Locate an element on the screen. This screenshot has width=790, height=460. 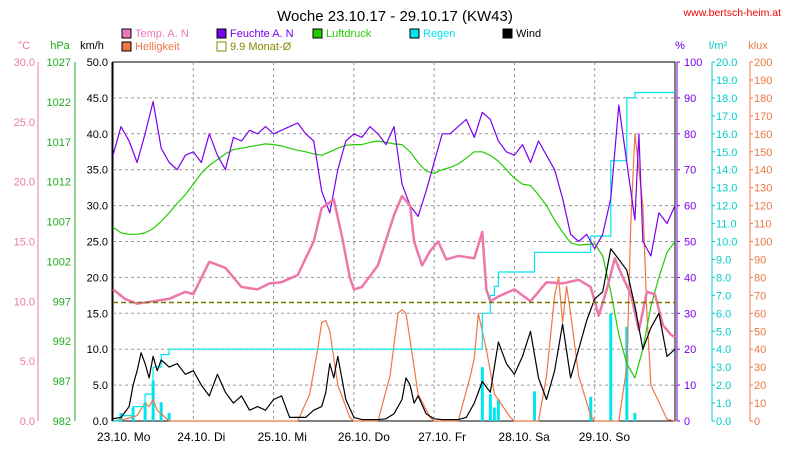
tick-label-wind: 20.0 is located at coordinates (97, 278).